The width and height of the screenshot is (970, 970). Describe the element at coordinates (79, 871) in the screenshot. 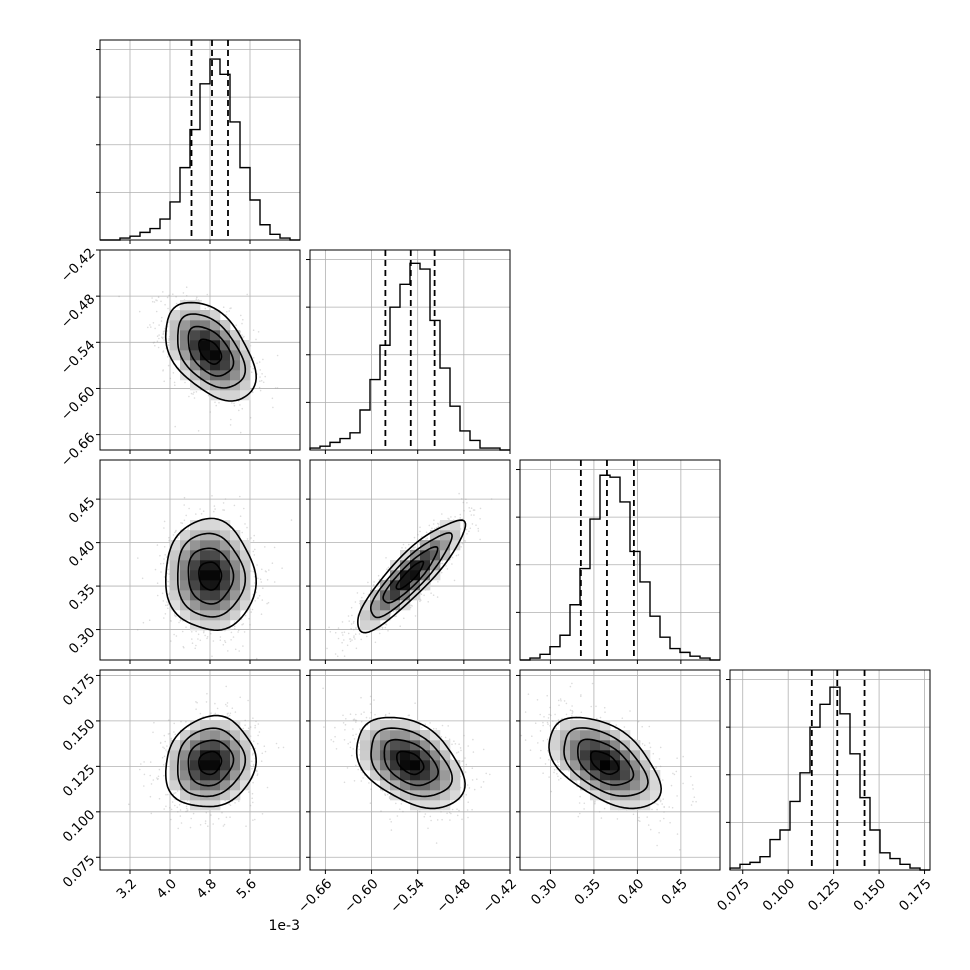

I see `y-tick-label: 0.075` at that location.